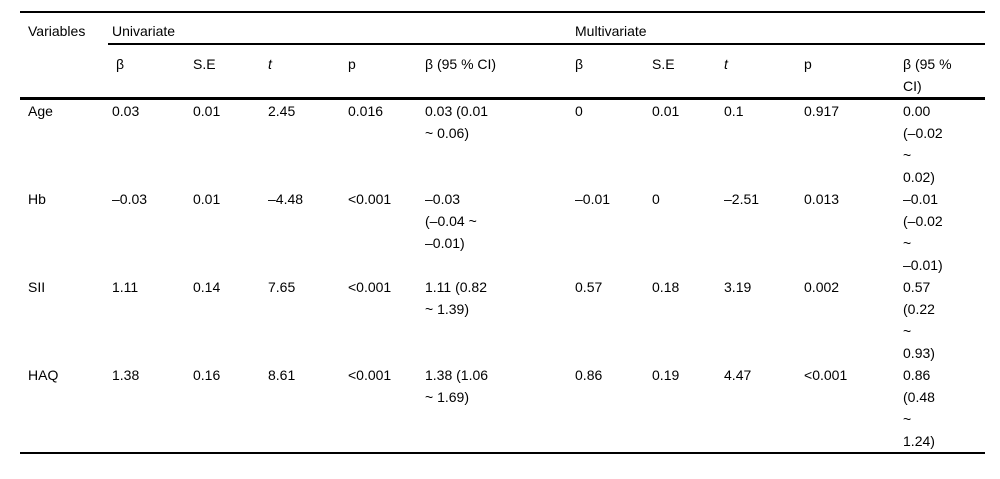 This screenshot has height=479, width=1000. Describe the element at coordinates (282, 111) in the screenshot. I see `cell-uni-t: 2.45` at that location.